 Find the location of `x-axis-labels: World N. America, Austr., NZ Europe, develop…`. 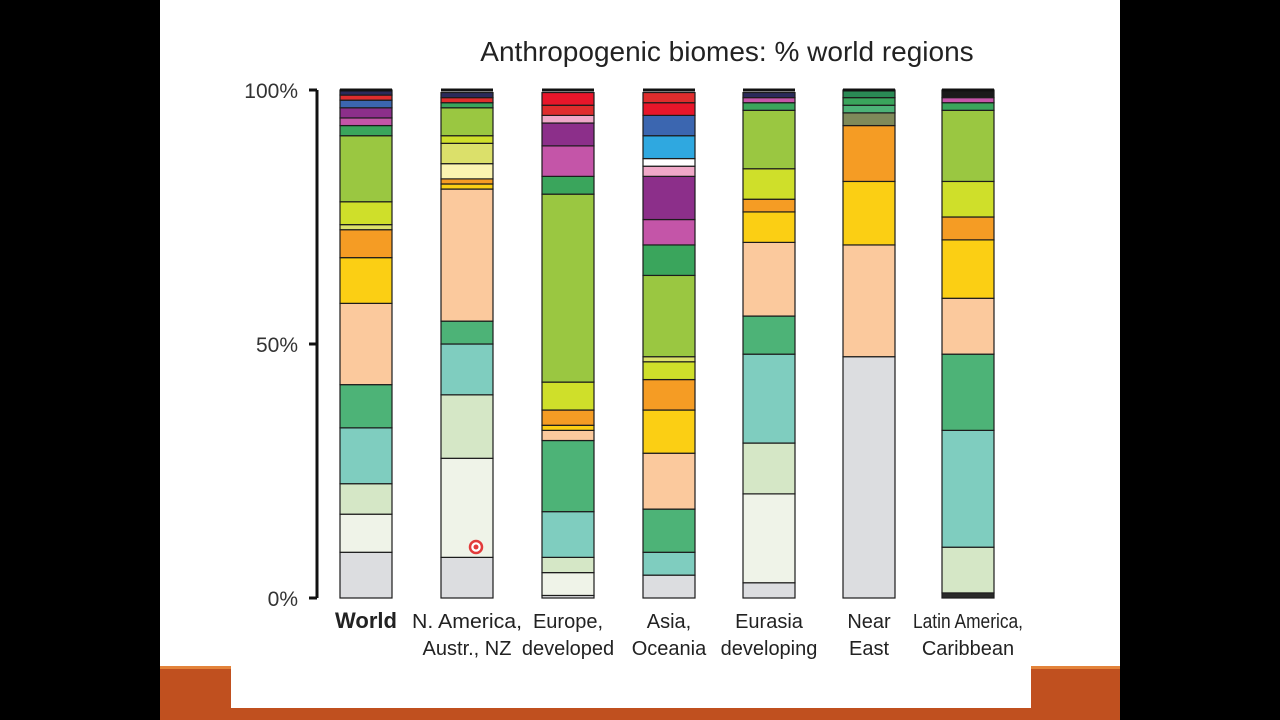

x-axis-labels: World N. America, Austr., NZ Europe, develop… is located at coordinates (679, 634).